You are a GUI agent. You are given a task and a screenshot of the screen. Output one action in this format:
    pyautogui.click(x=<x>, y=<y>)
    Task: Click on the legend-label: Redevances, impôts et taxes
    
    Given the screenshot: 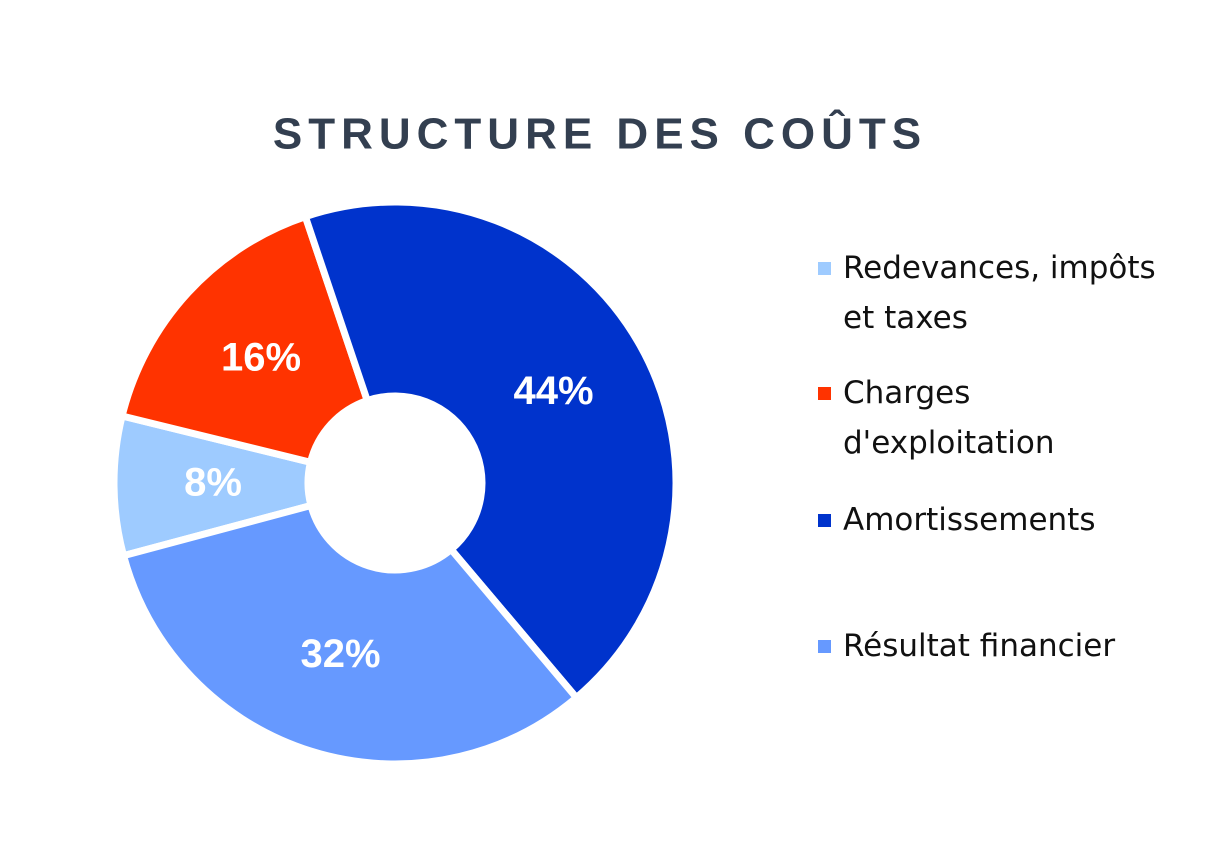 What is the action you would take?
    pyautogui.click(x=999, y=293)
    